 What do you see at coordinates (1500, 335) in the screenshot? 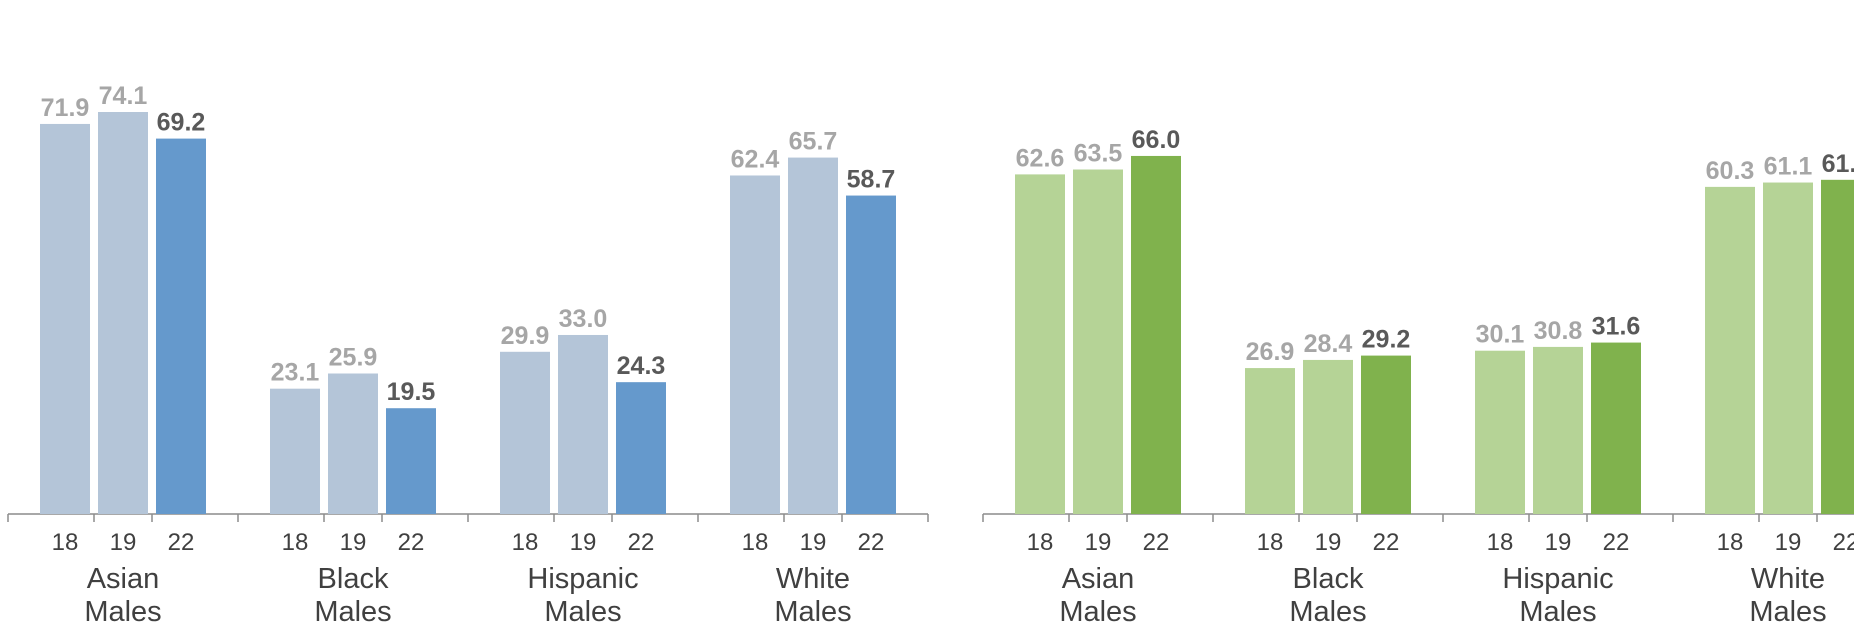
I see `data-label: 30.1` at bounding box center [1500, 335].